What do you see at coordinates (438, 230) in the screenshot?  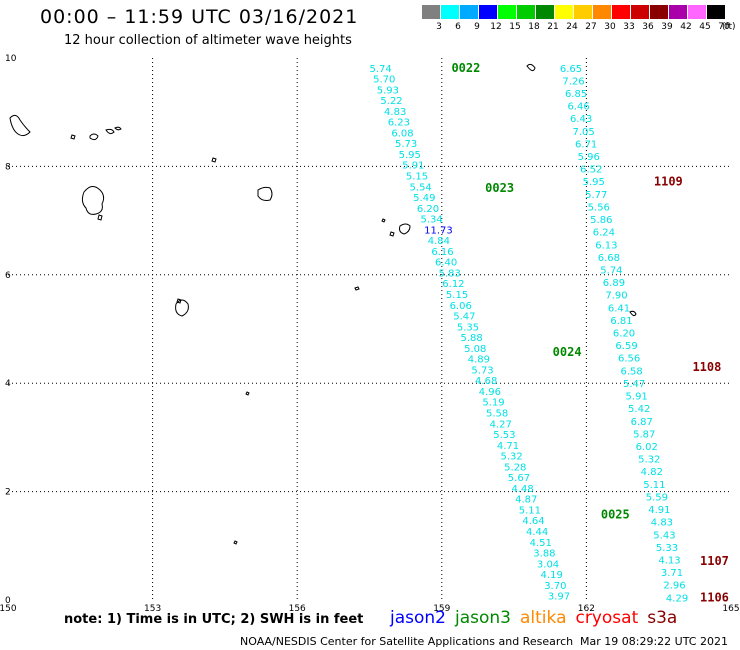 I see `wave-height-value: 11.73` at bounding box center [438, 230].